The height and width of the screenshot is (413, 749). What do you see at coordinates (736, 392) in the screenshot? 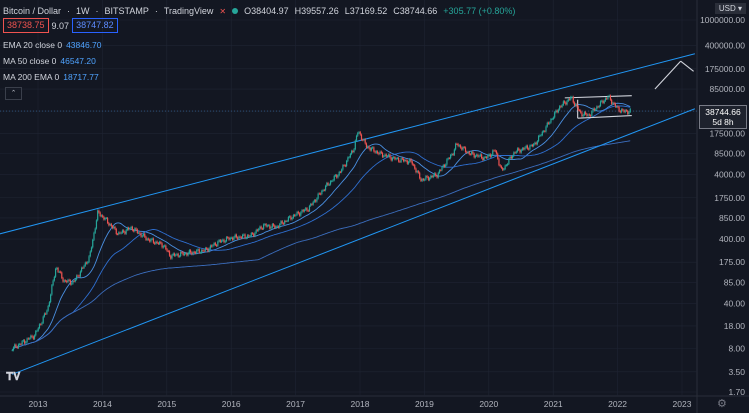
I see `y-tick-label: 1.70` at bounding box center [736, 392].